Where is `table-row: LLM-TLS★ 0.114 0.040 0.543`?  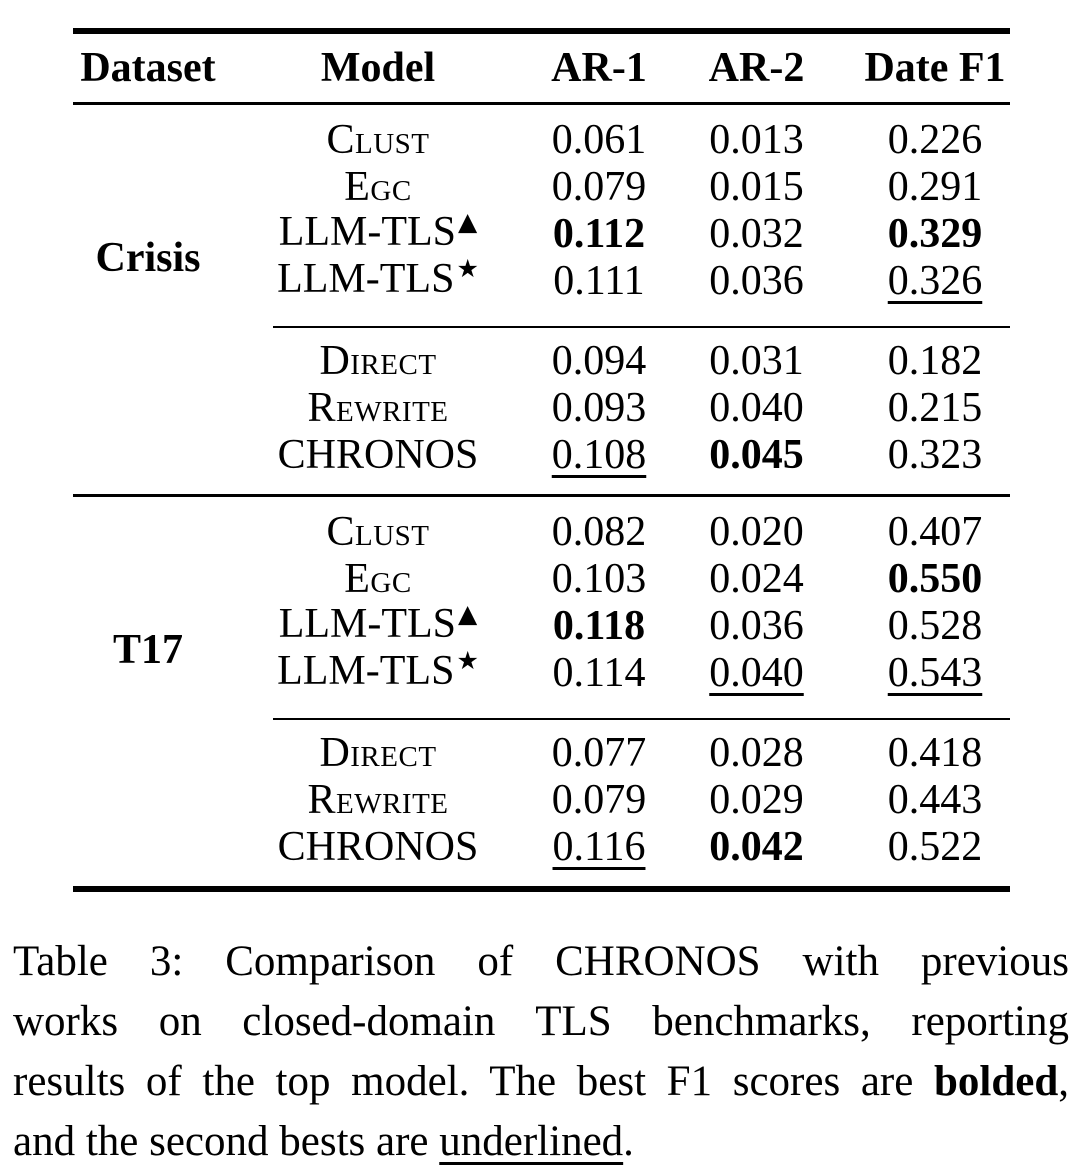 table-row: LLM-TLS★ 0.114 0.040 0.543 is located at coordinates (541, 672).